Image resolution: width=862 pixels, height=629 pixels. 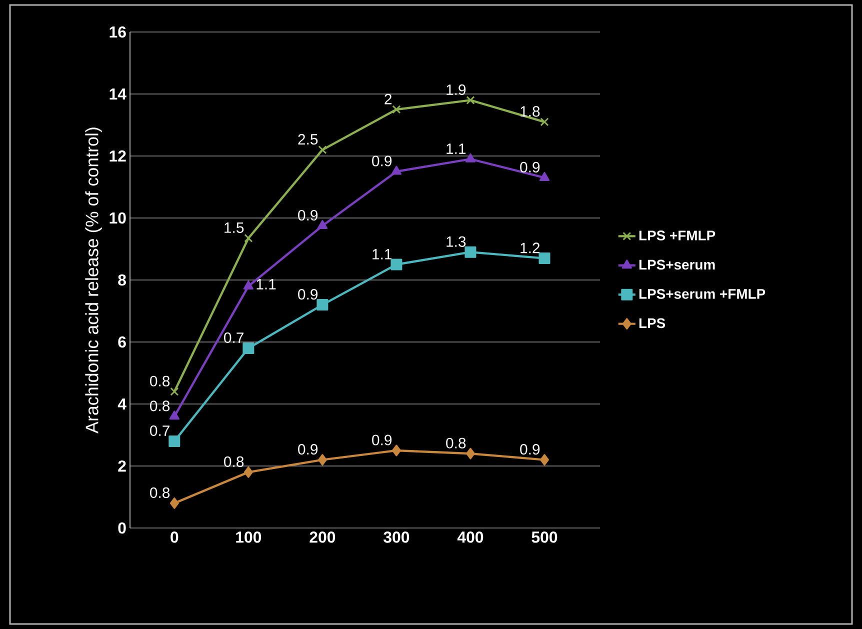 What do you see at coordinates (93, 281) in the screenshot?
I see `y-axis-title: Arachidonic acid release (% of control)` at bounding box center [93, 281].